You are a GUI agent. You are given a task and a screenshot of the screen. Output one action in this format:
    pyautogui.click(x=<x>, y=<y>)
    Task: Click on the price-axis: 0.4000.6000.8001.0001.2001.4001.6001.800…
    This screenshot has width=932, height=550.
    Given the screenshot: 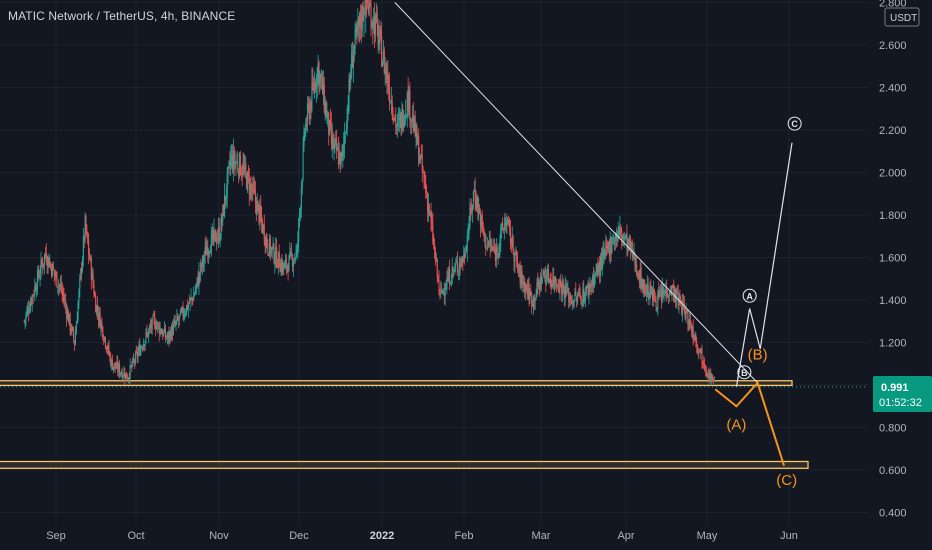 What is the action you would take?
    pyautogui.click(x=900, y=262)
    